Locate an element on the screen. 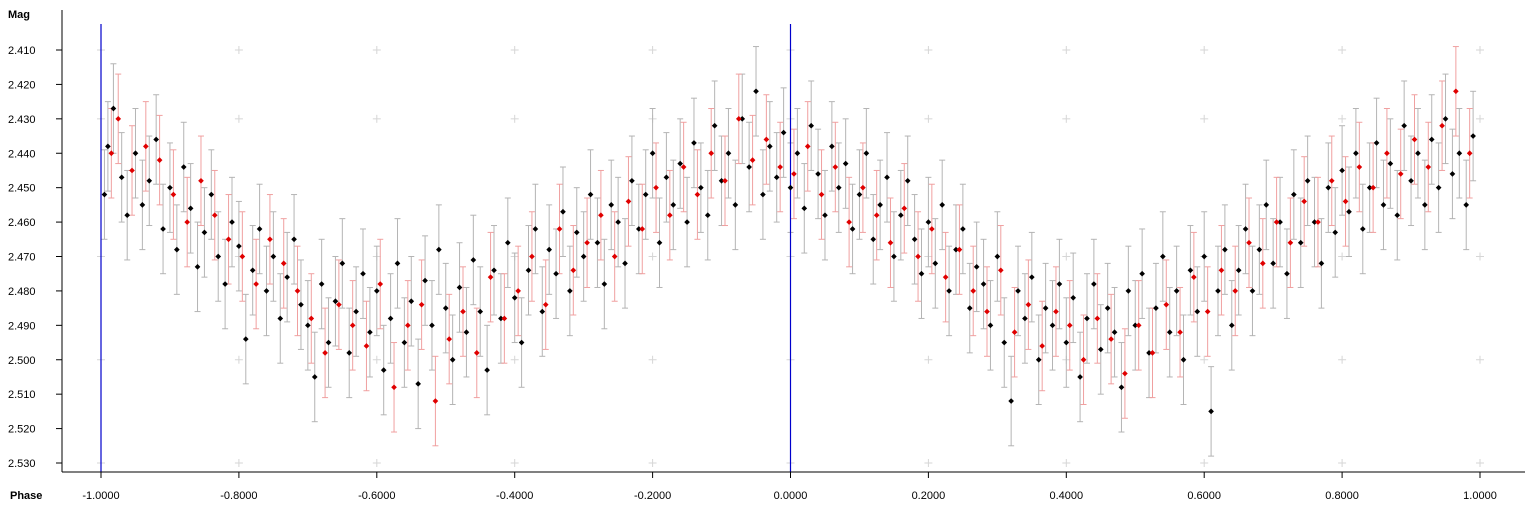  y-tick-label: 2.490 is located at coordinates (22, 326).